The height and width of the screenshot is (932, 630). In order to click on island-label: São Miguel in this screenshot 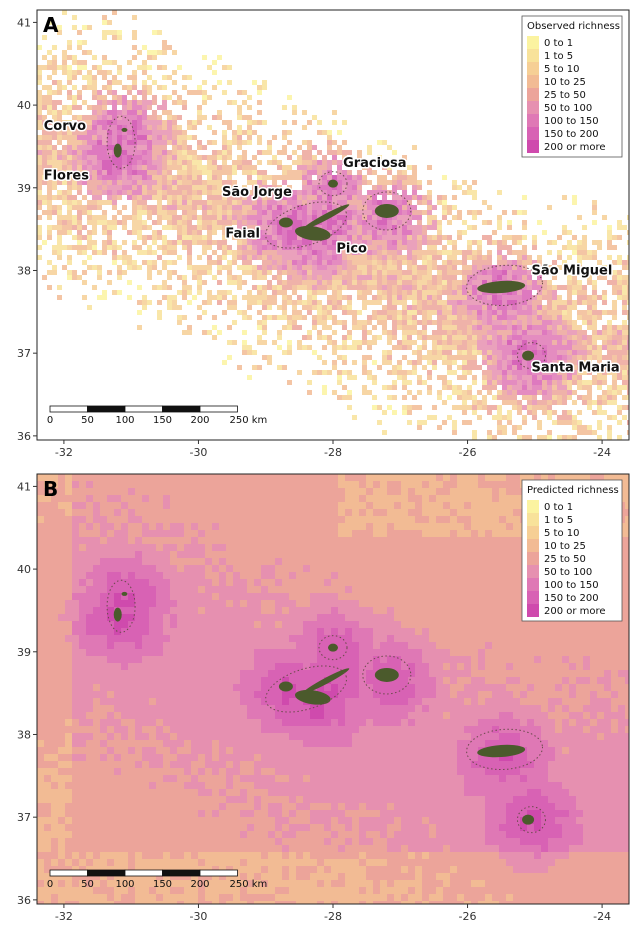, I will do `click(571, 271)`.